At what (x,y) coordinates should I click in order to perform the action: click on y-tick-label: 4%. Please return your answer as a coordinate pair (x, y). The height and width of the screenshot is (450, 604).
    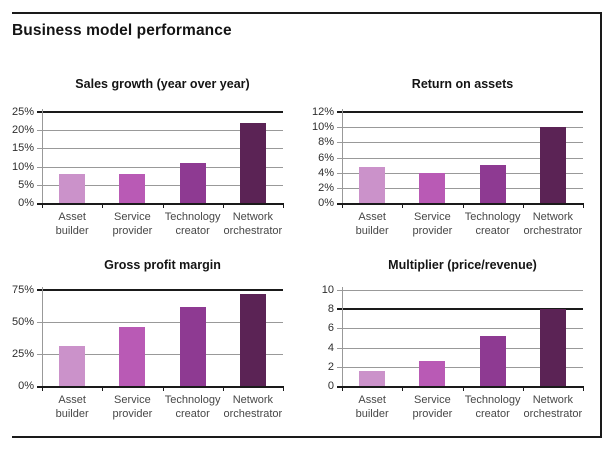
    Looking at the image, I should click on (326, 173).